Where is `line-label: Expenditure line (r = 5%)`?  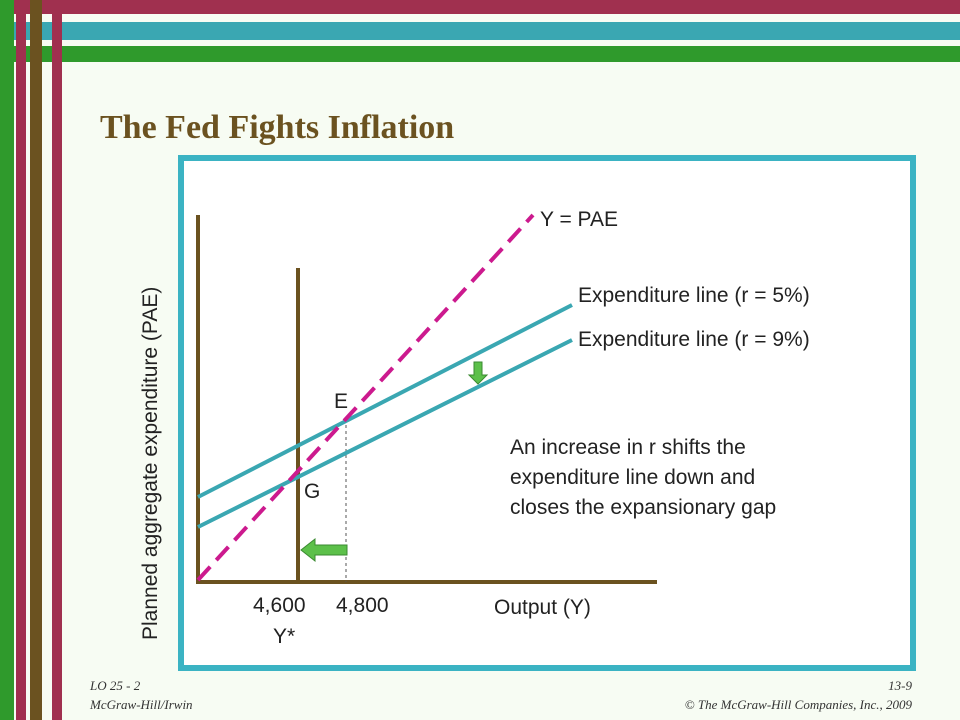 line-label: Expenditure line (r = 5%) is located at coordinates (694, 295).